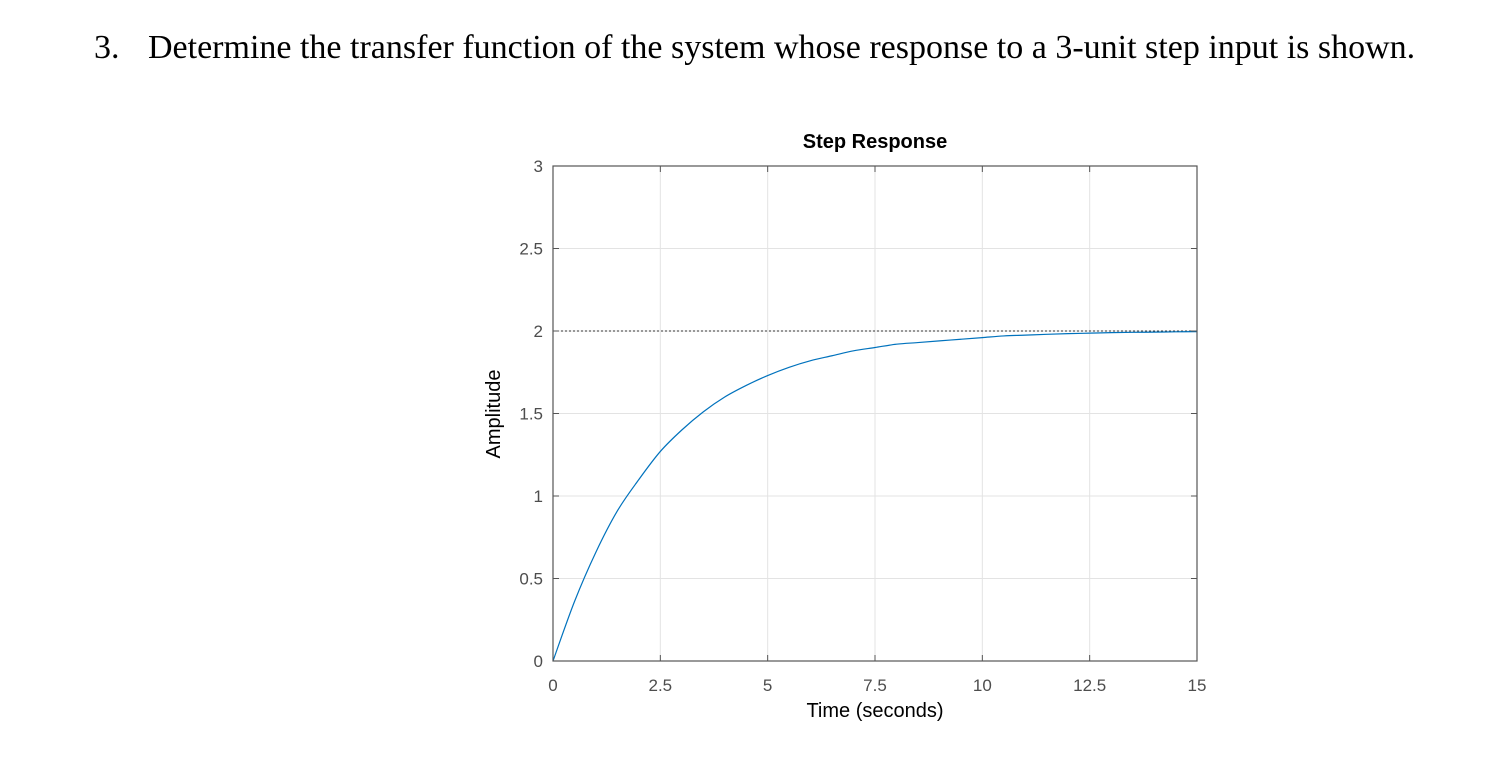 The image size is (1501, 759). What do you see at coordinates (661, 685) in the screenshot?
I see `x-tick-label: 2.5` at bounding box center [661, 685].